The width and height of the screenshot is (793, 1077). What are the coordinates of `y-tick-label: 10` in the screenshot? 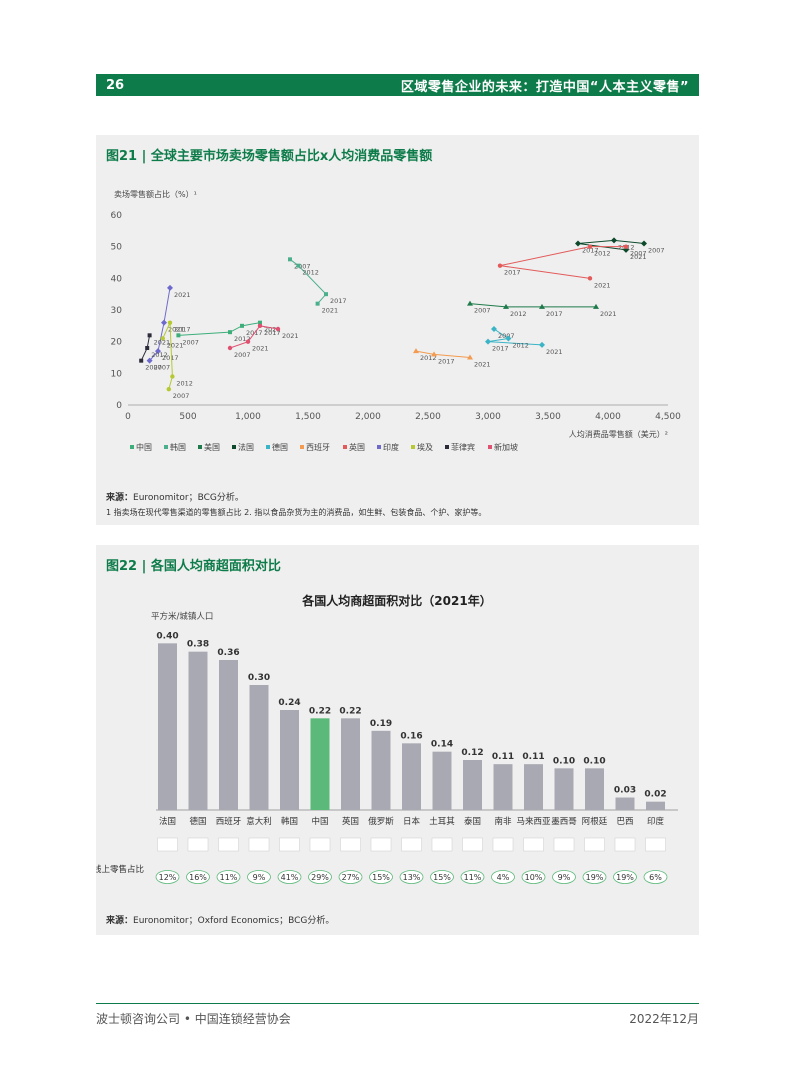 It's located at (117, 374).